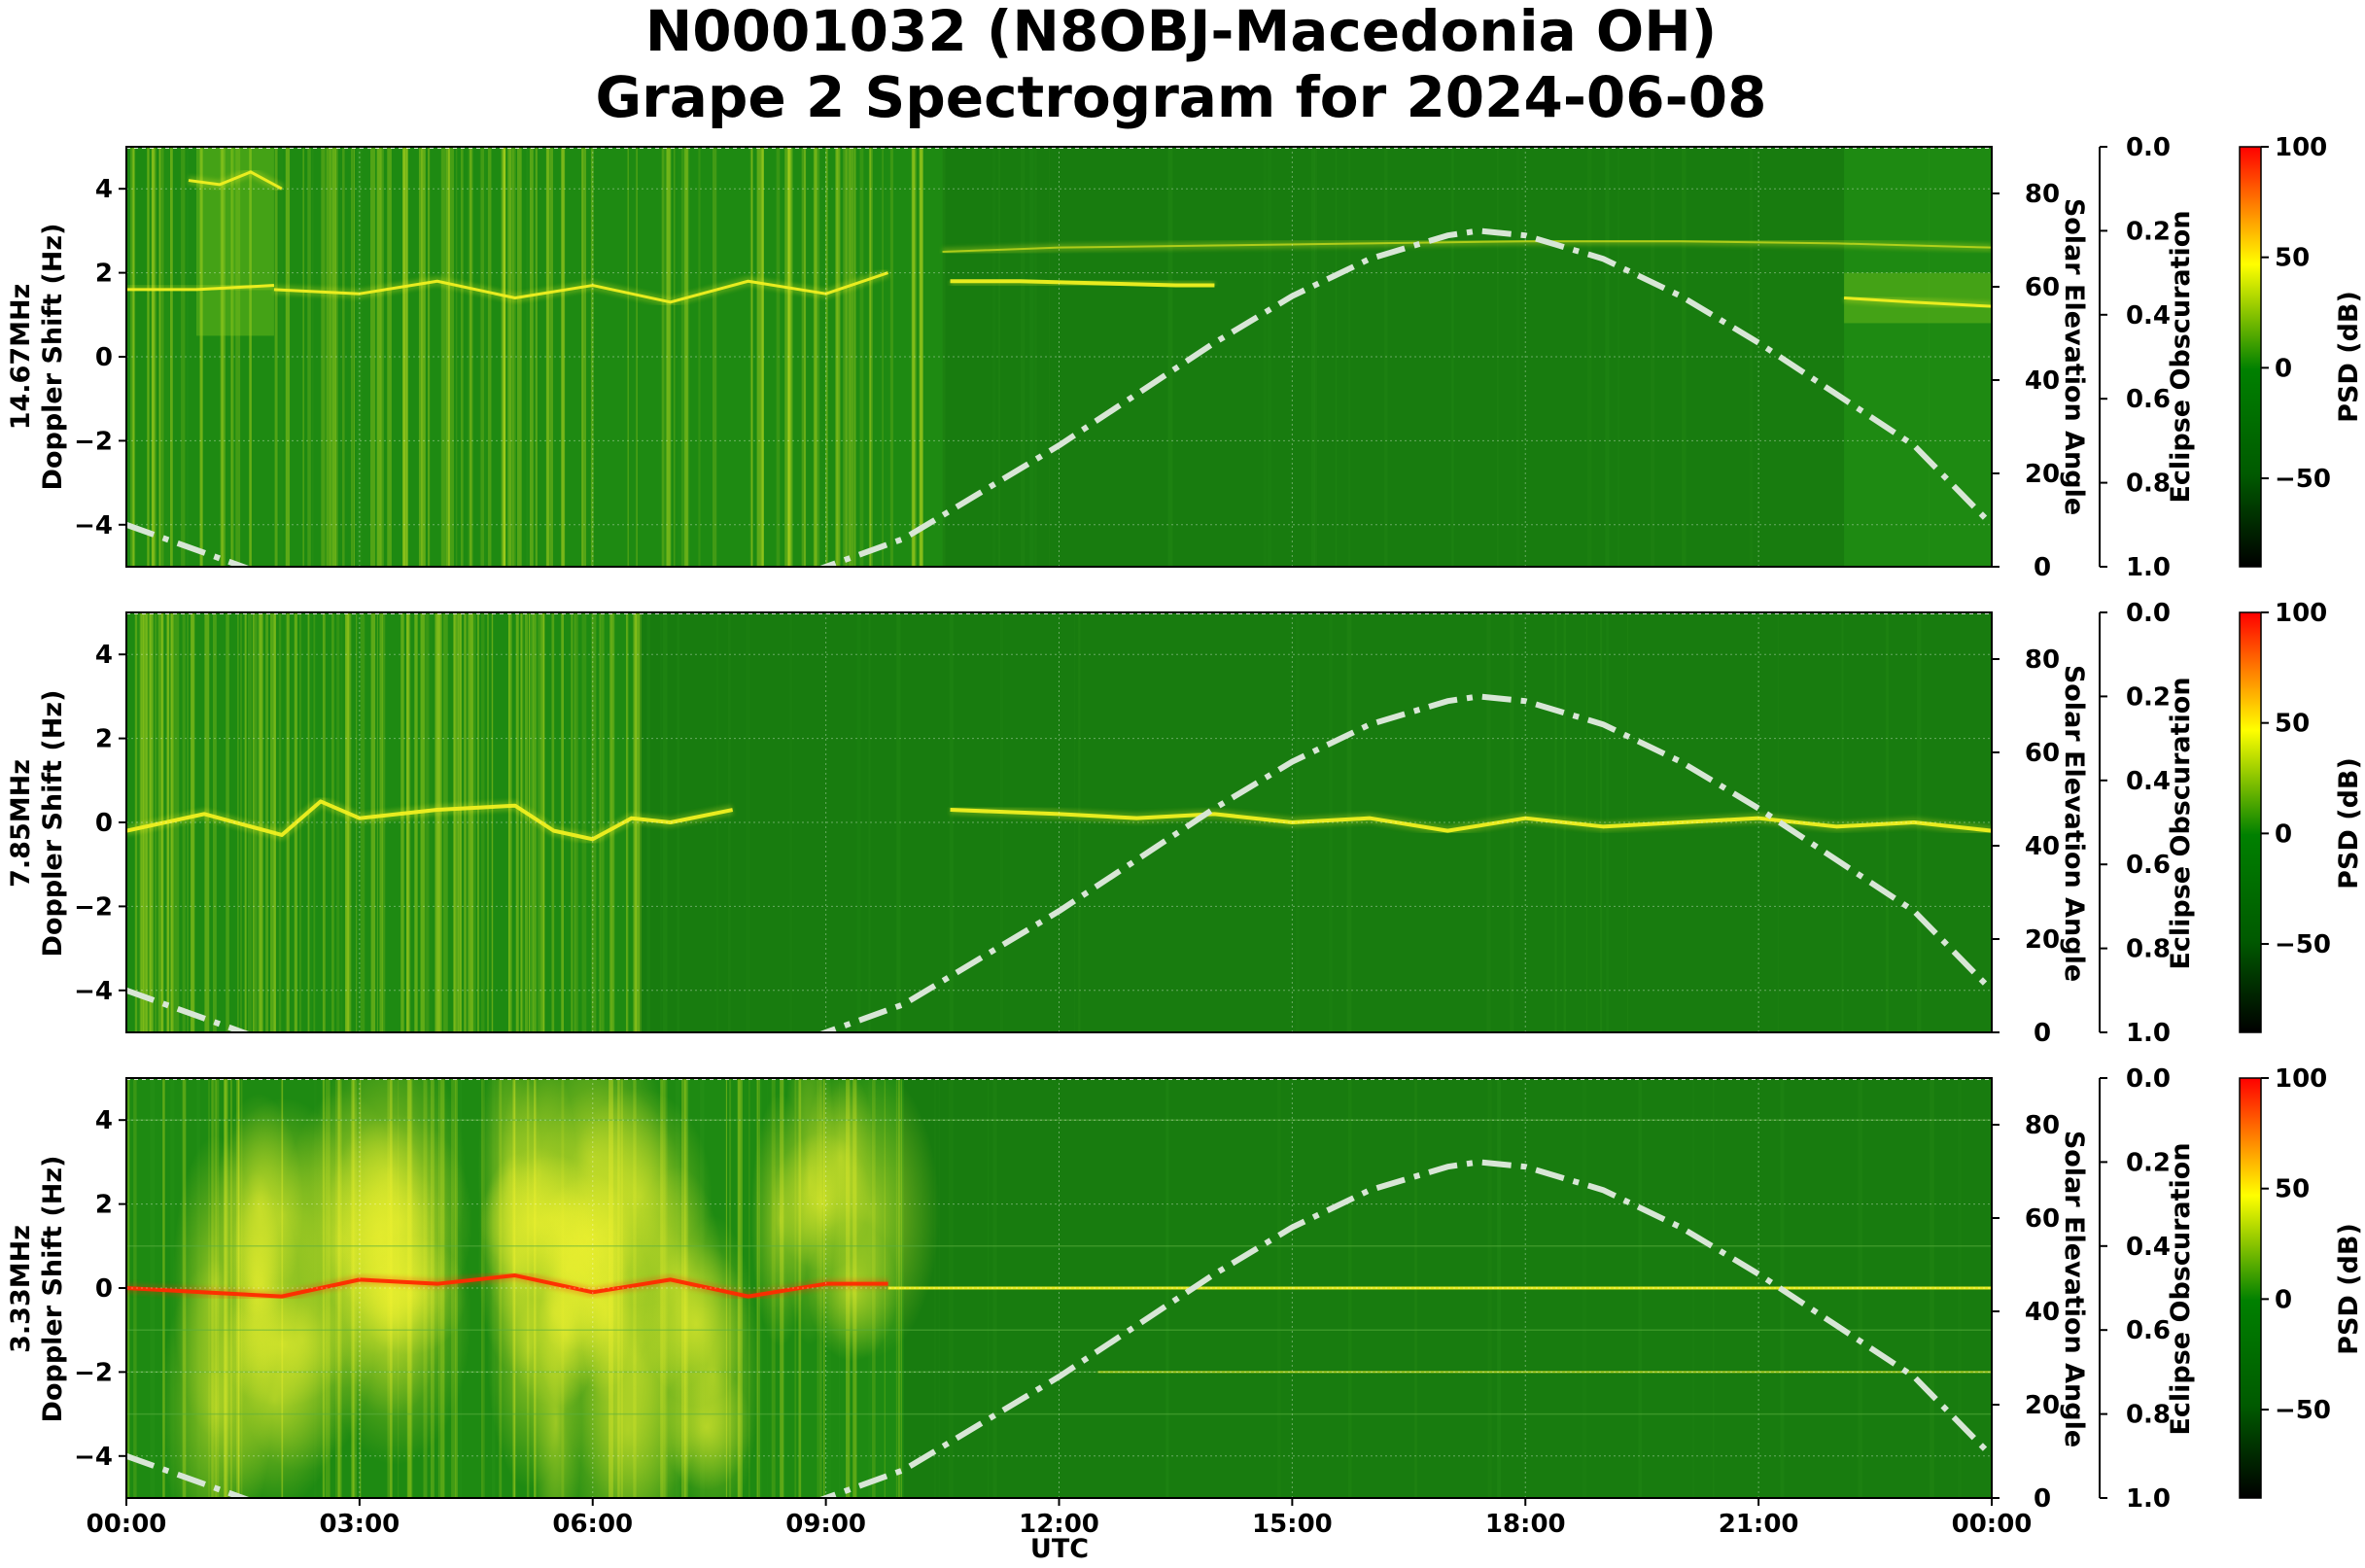 The image size is (2365, 1568). Describe the element at coordinates (825, 1524) in the screenshot. I see `x-tick-label: 09:00` at that location.